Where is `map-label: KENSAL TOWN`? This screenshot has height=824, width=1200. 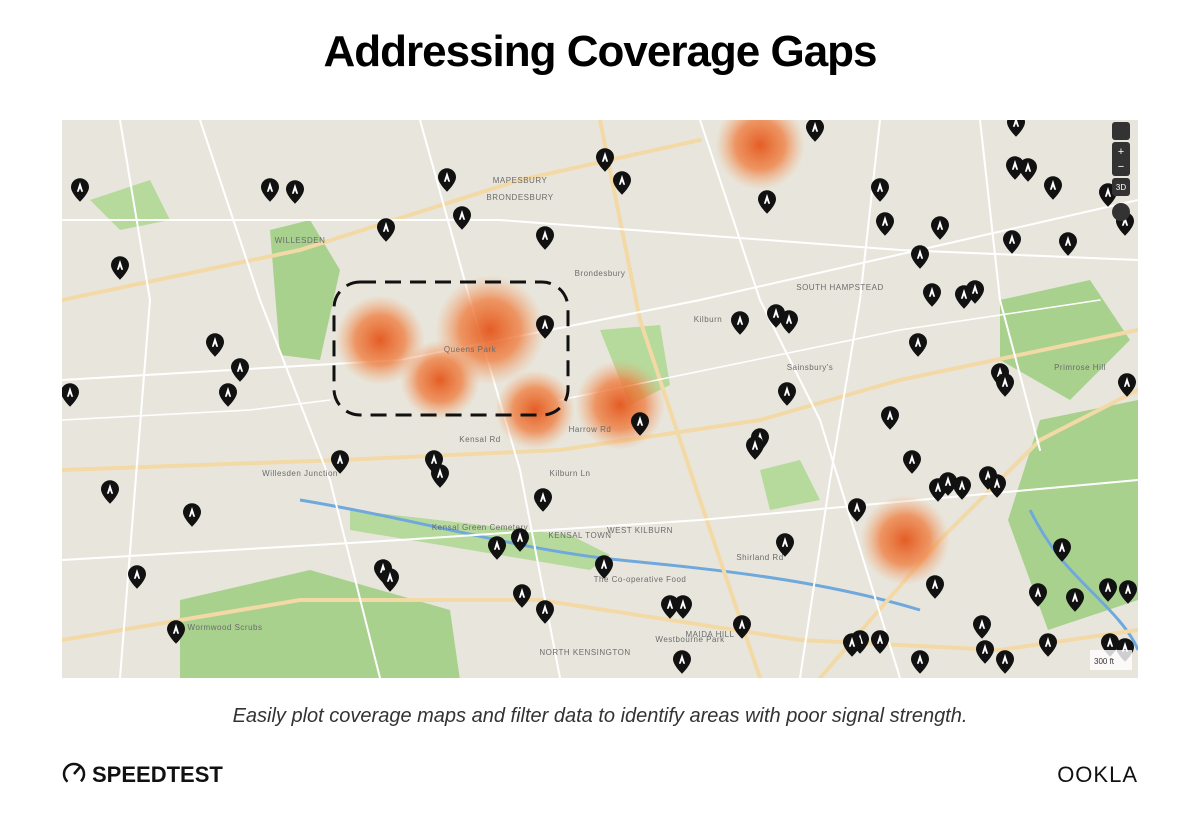 map-label: KENSAL TOWN is located at coordinates (579, 535).